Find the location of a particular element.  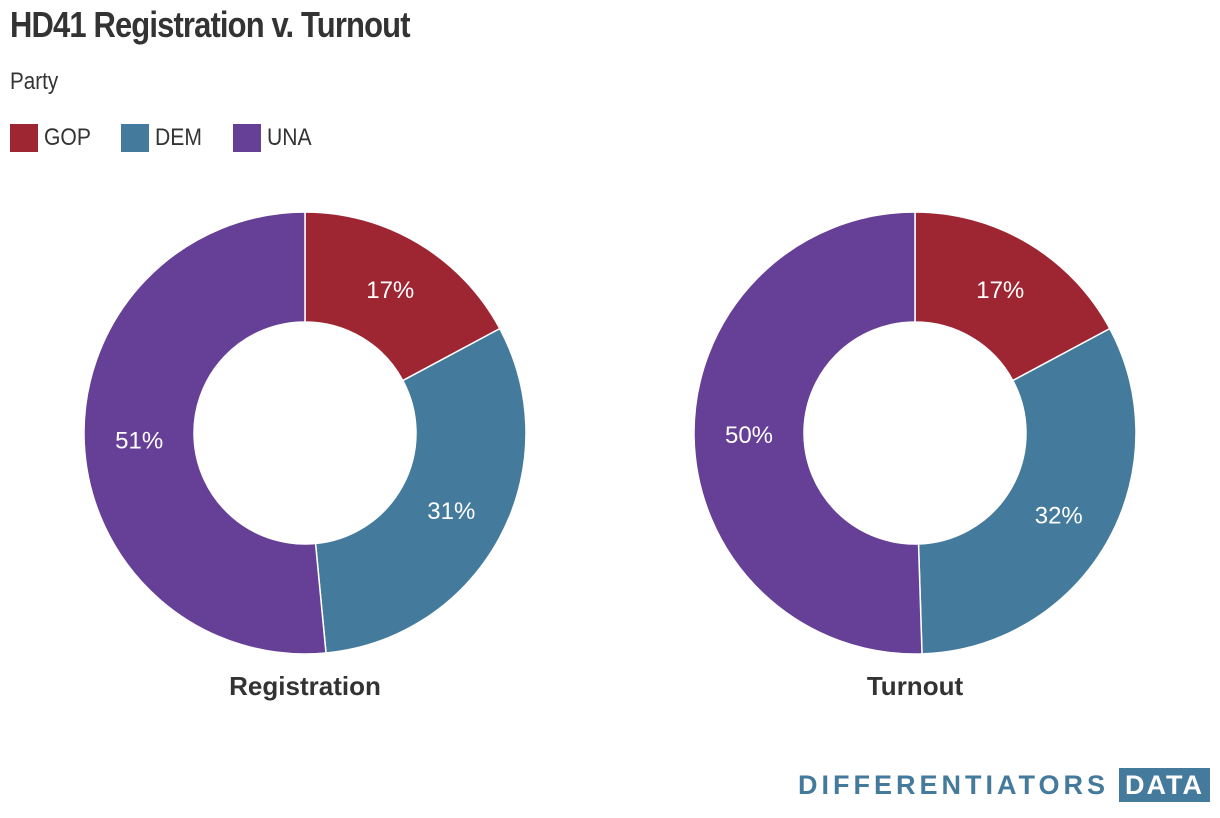

legend-swatch-dem is located at coordinates (135, 138).